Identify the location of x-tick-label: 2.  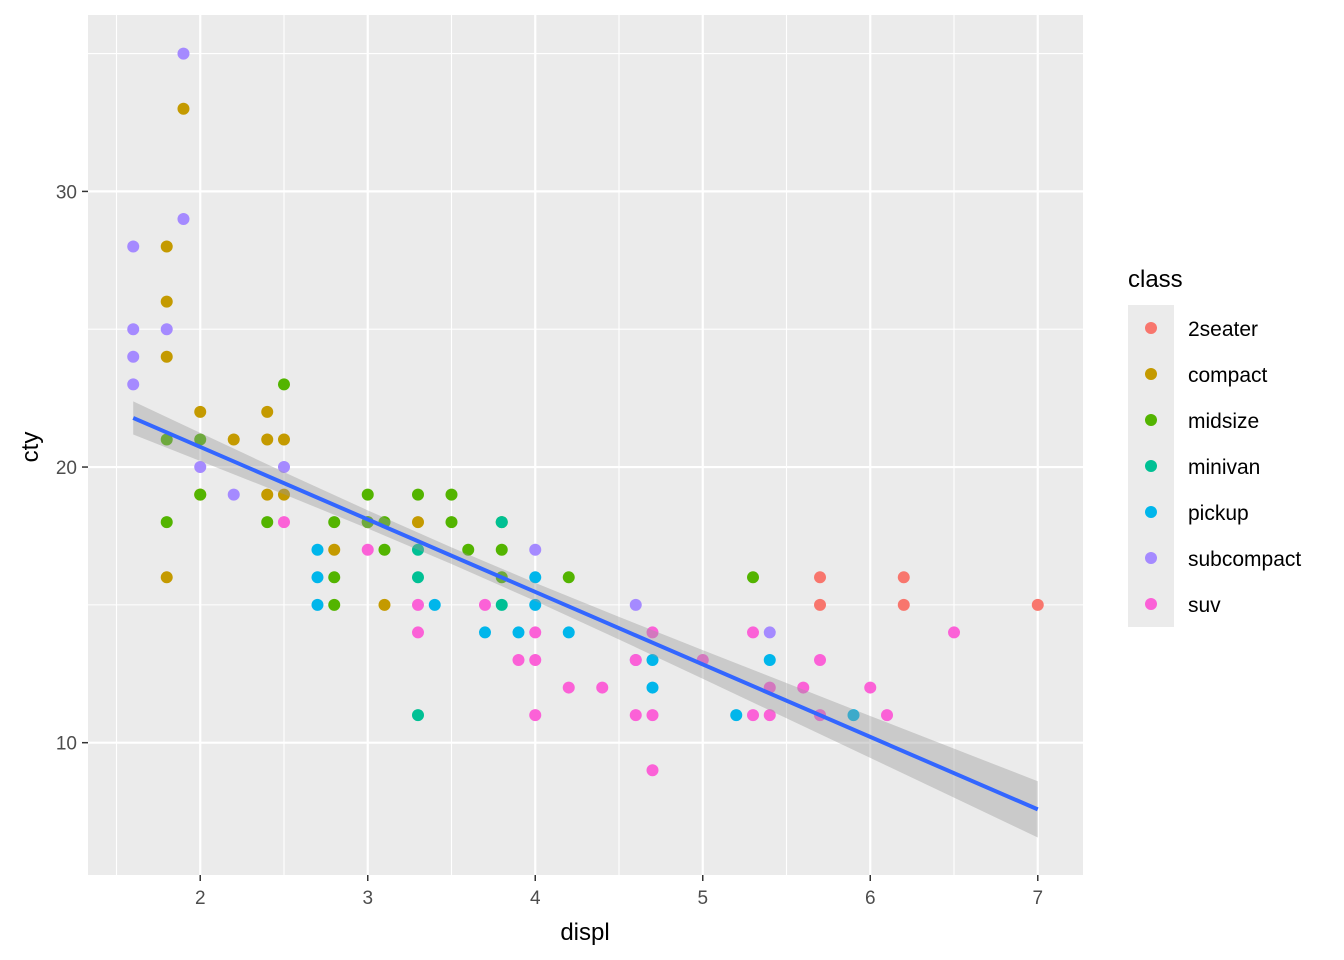
(200, 898).